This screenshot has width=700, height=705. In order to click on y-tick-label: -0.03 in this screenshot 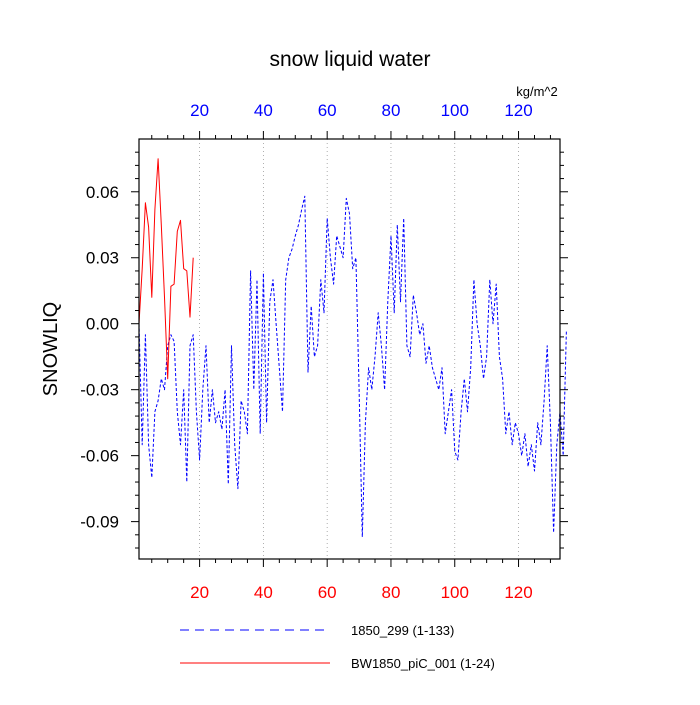, I will do `click(99, 390)`.